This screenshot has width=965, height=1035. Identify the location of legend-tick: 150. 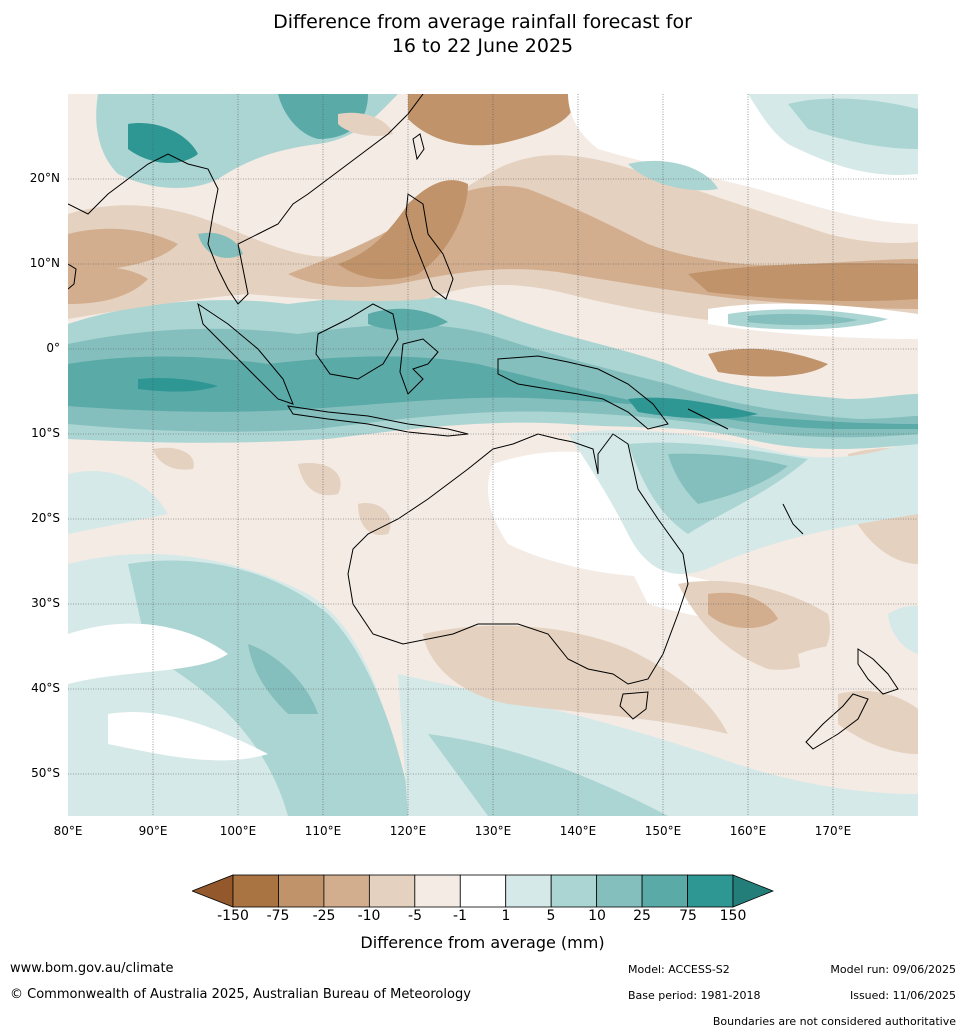
(733, 916).